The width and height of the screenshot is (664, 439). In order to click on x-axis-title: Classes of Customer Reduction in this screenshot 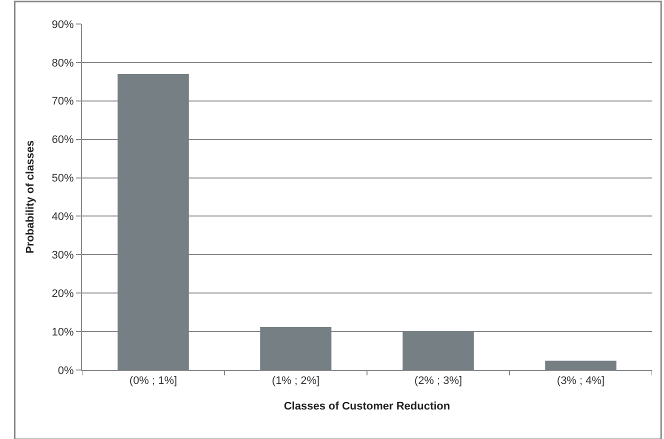, I will do `click(367, 406)`.